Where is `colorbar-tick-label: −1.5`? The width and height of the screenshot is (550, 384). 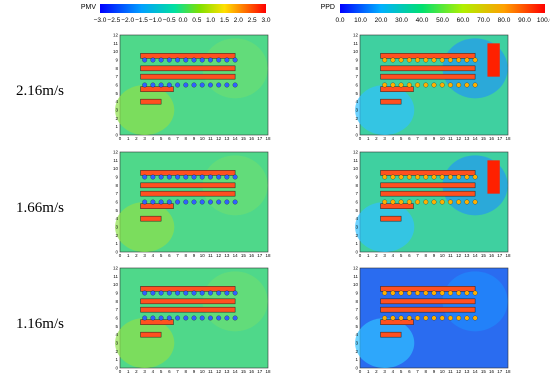 colorbar-tick-label: −1.5 is located at coordinates (141, 20).